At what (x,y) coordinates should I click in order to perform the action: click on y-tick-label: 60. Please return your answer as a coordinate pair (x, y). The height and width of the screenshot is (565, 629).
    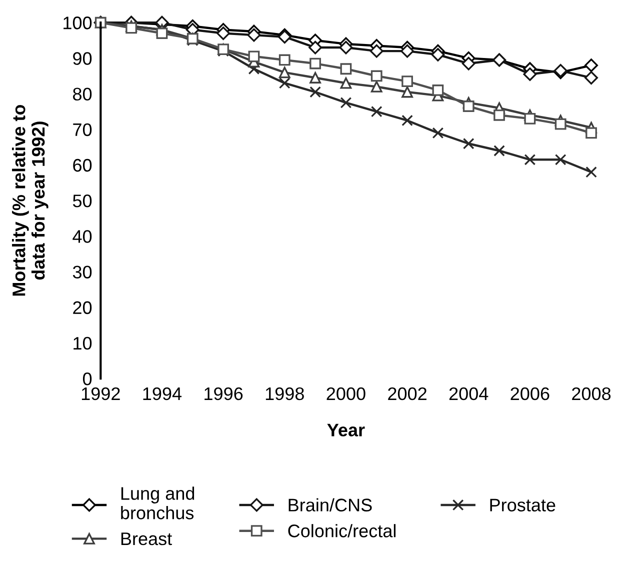
    Looking at the image, I should click on (82, 165).